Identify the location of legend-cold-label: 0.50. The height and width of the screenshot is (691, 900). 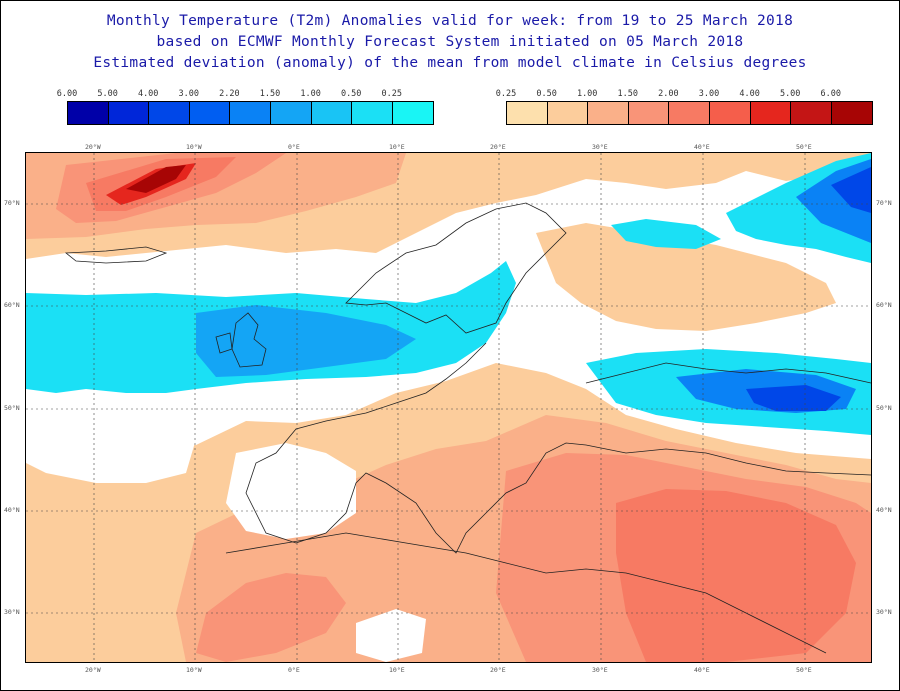
(351, 94).